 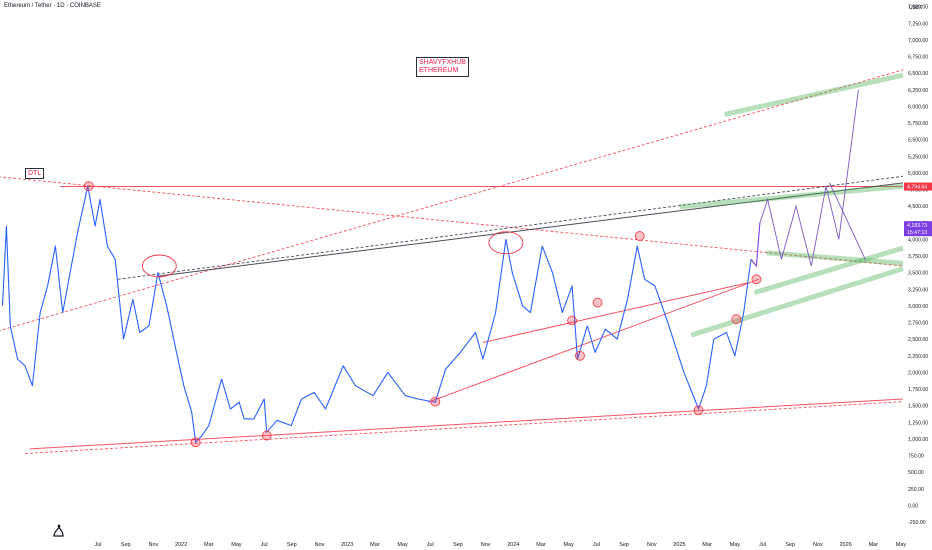 What do you see at coordinates (918, 274) in the screenshot?
I see `y-tick-label: 3,500.00` at bounding box center [918, 274].